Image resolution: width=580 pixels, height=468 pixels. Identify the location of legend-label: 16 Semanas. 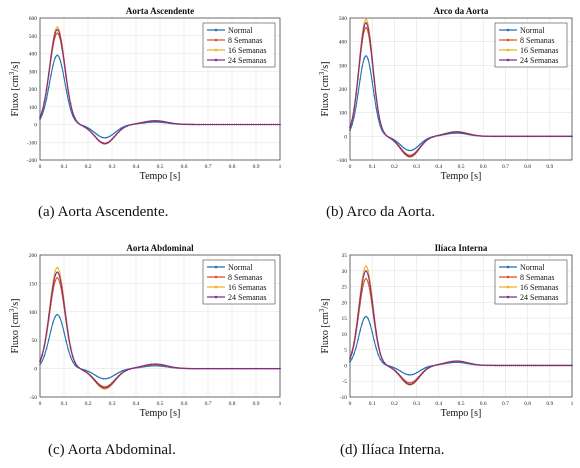
(539, 287).